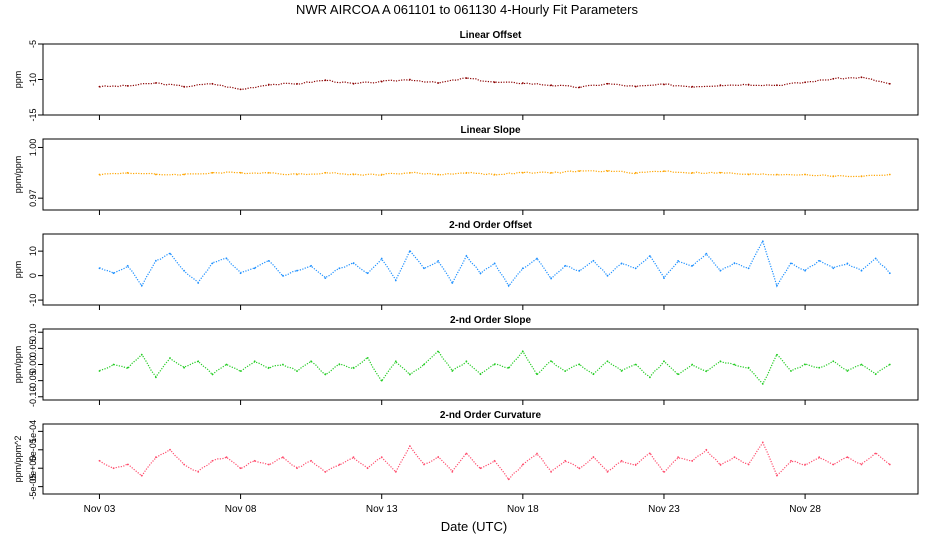 This screenshot has width=936, height=545. What do you see at coordinates (474, 526) in the screenshot?
I see `x-axis-label: Date (UTC)` at bounding box center [474, 526].